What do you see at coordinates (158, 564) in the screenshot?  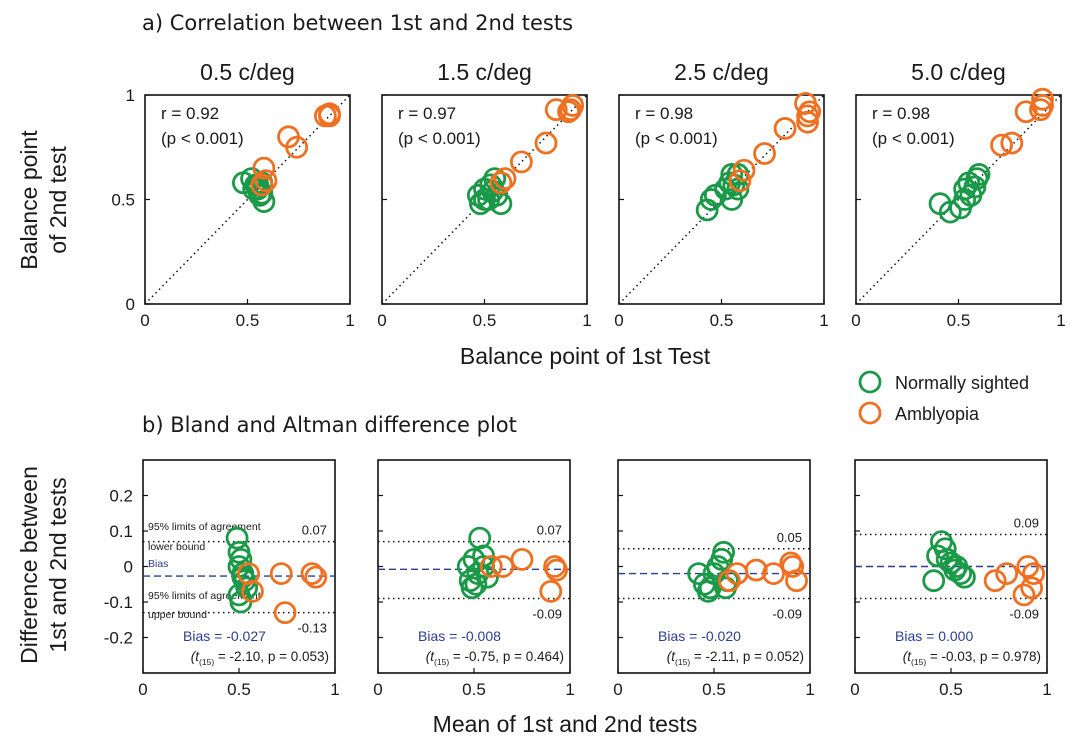 I see `annotation-bias: Bias` at bounding box center [158, 564].